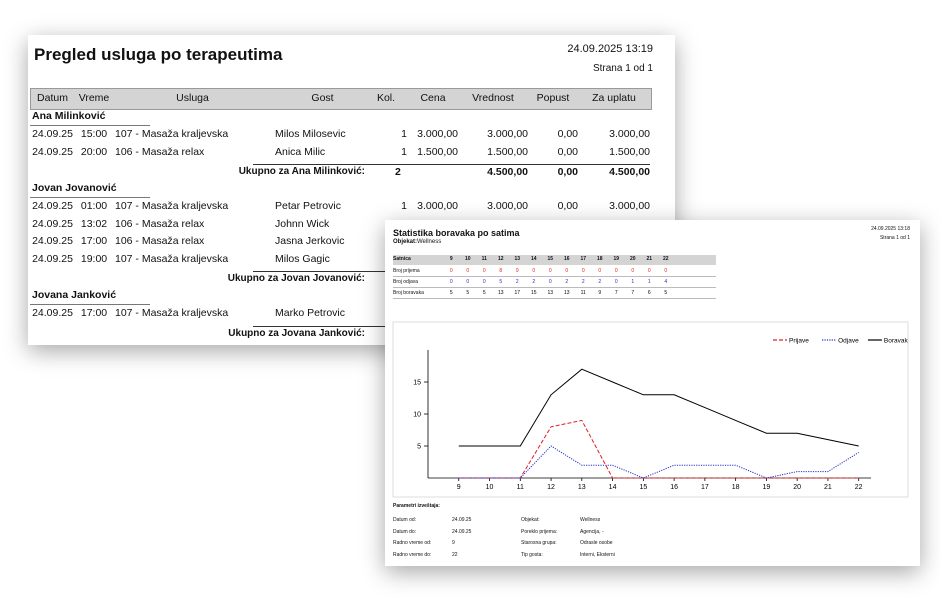  Describe the element at coordinates (592, 531) in the screenshot. I see `param-value: Agencija, -` at that location.